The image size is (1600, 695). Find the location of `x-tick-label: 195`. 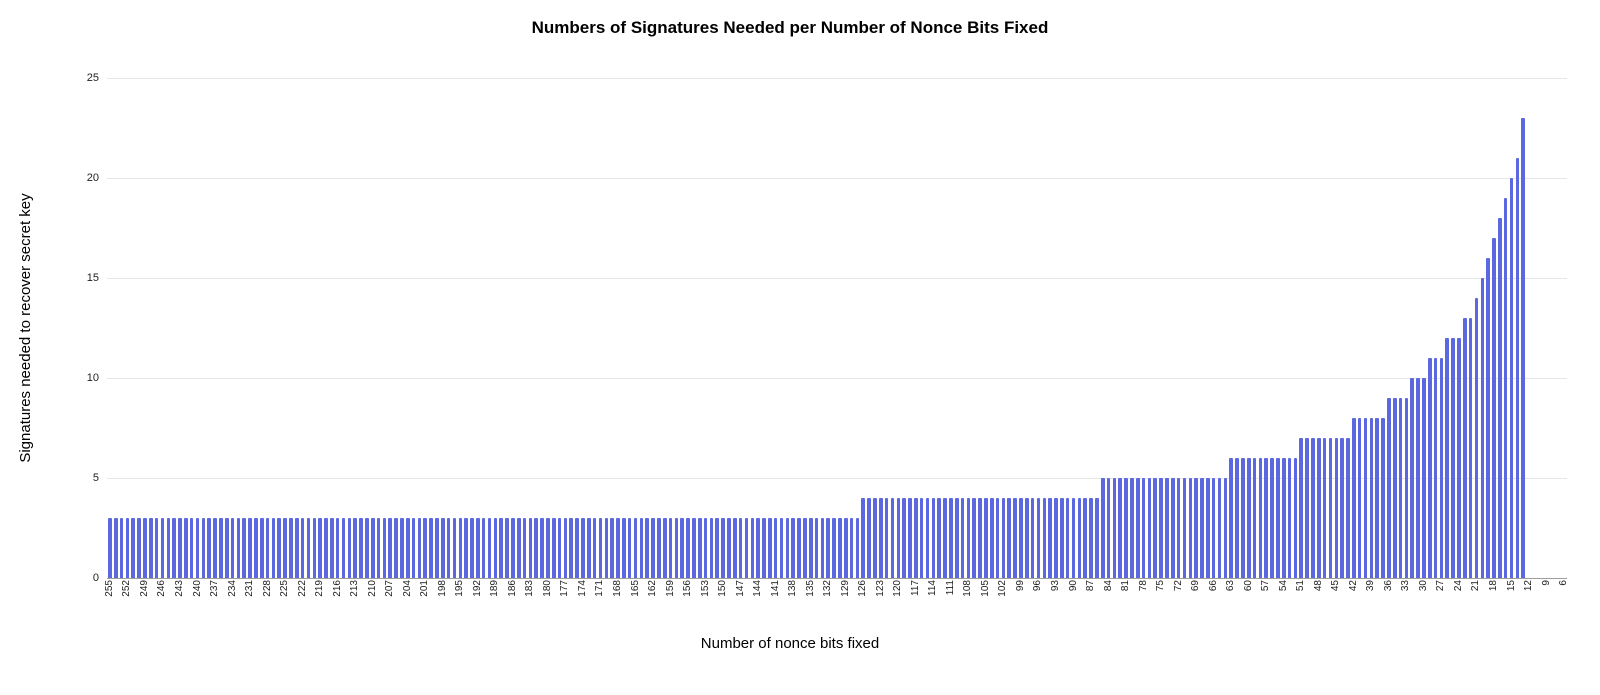

x-tick-label: 195 is located at coordinates (460, 588).